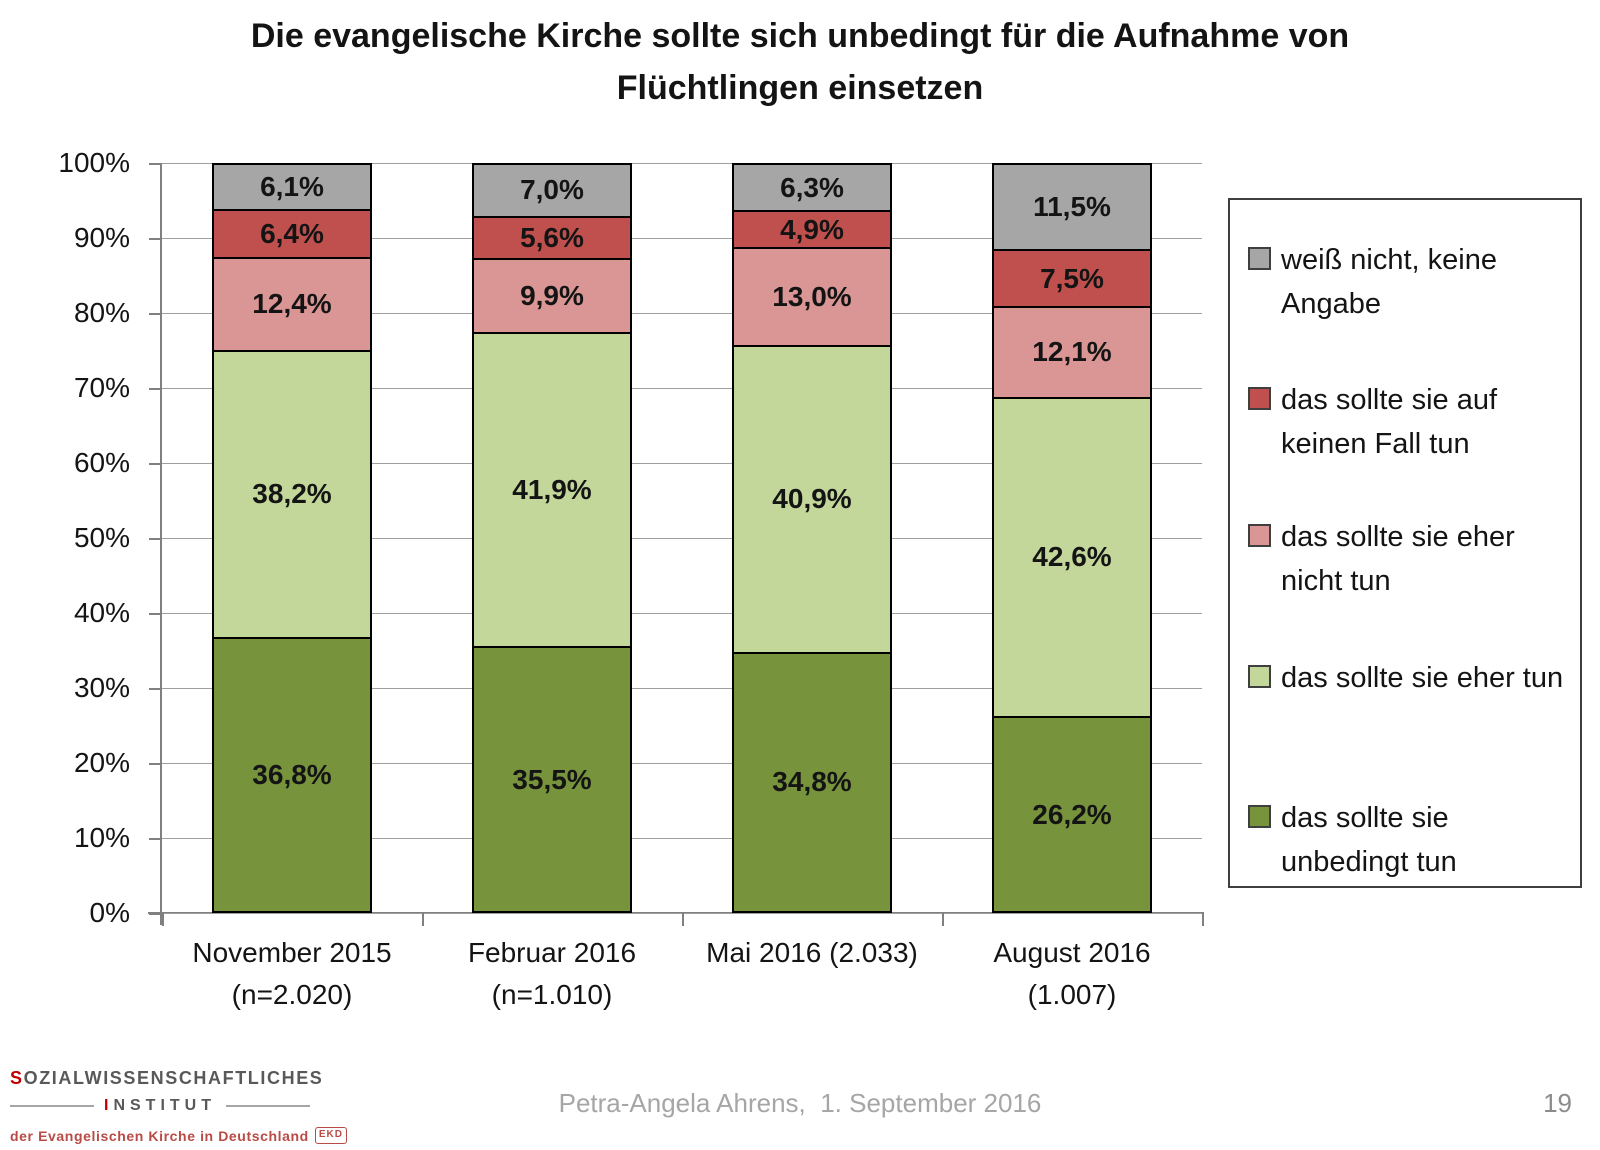  I want to click on stacked-bar-1: 36,8% 38,2% 12,4% 6,4% 6,1%, so click(292, 538).